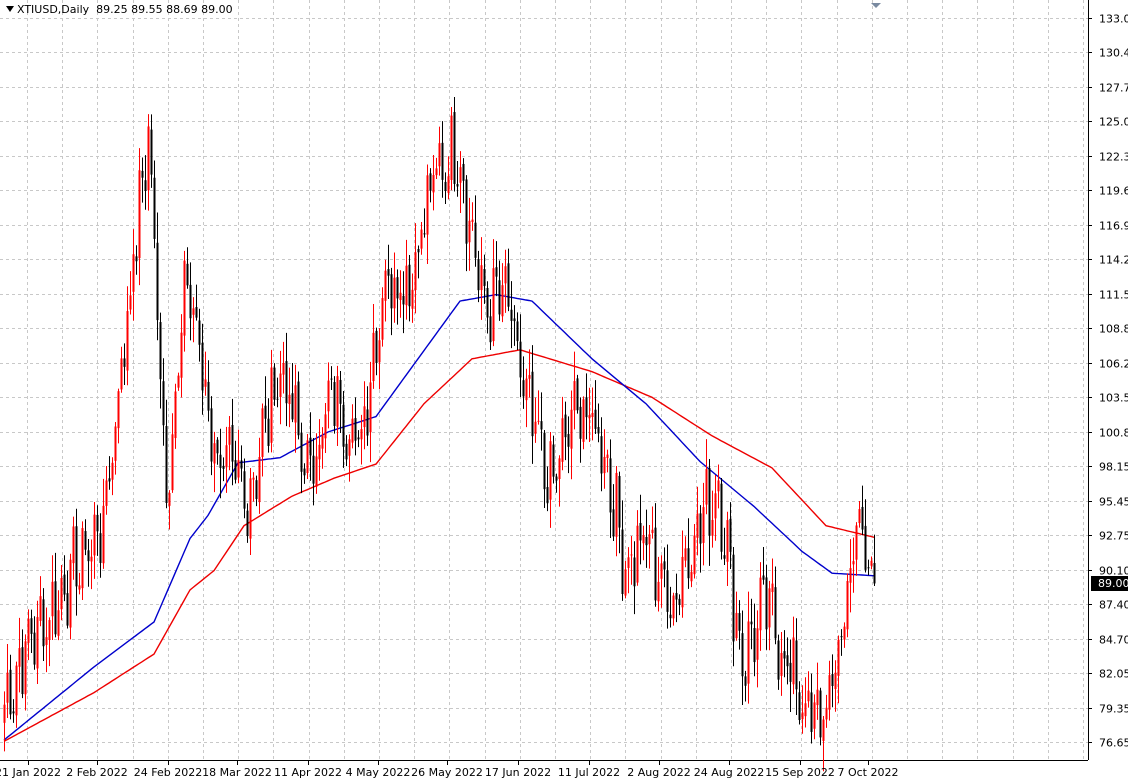  Describe the element at coordinates (1113, 502) in the screenshot. I see `y-tick-label: 95.45` at that location.